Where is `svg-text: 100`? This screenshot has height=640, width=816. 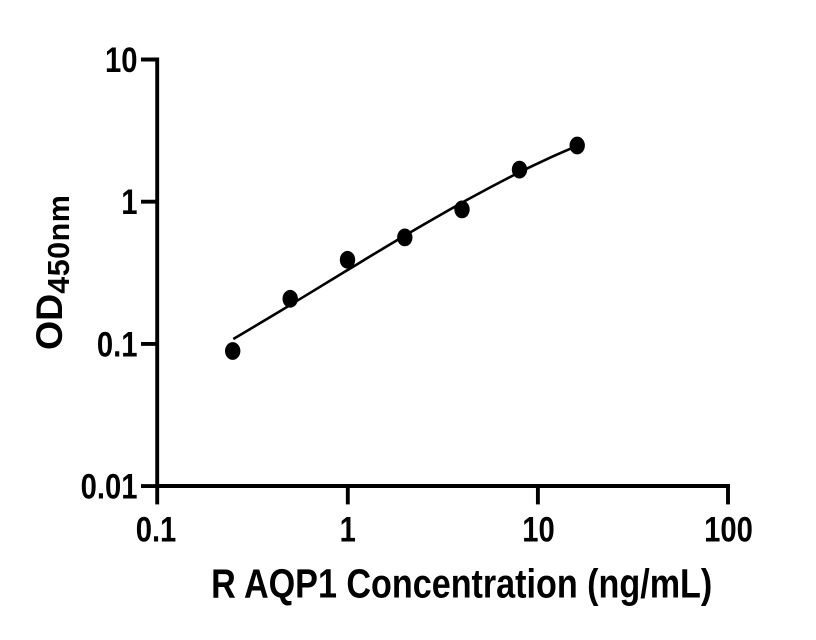 svg-text: 100 is located at coordinates (728, 529).